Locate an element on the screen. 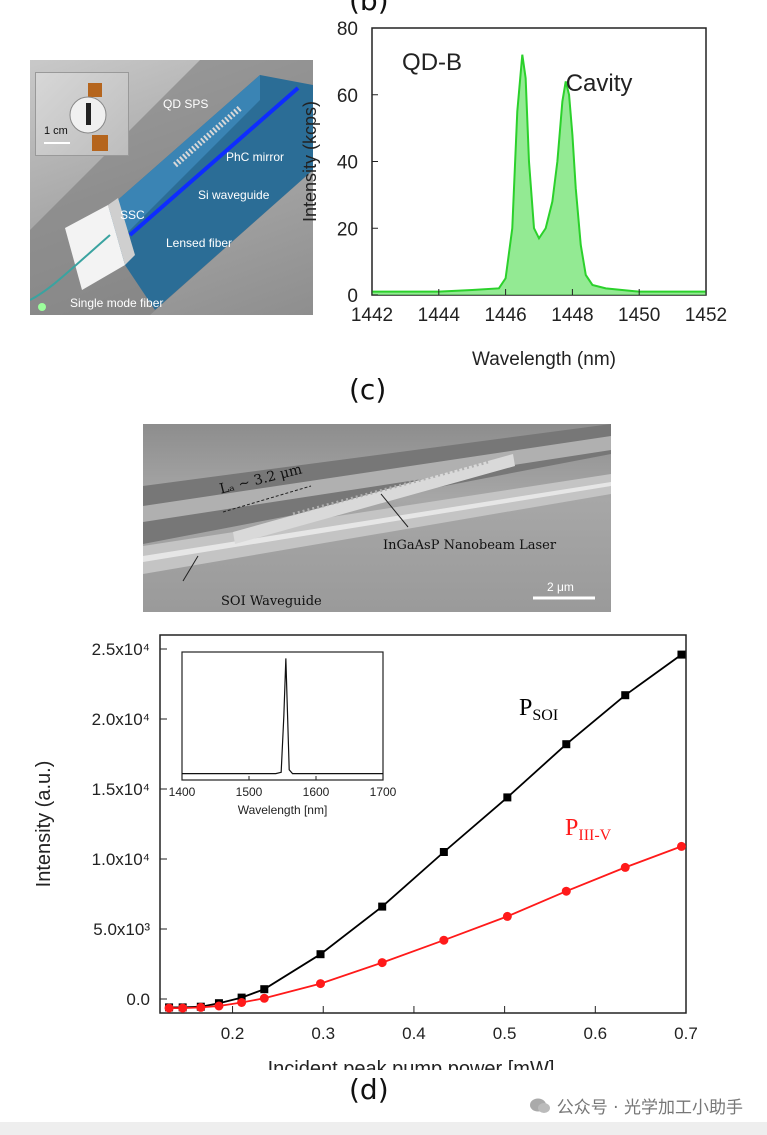 The image size is (767, 1135). label-ssc: SSC is located at coordinates (132, 215).